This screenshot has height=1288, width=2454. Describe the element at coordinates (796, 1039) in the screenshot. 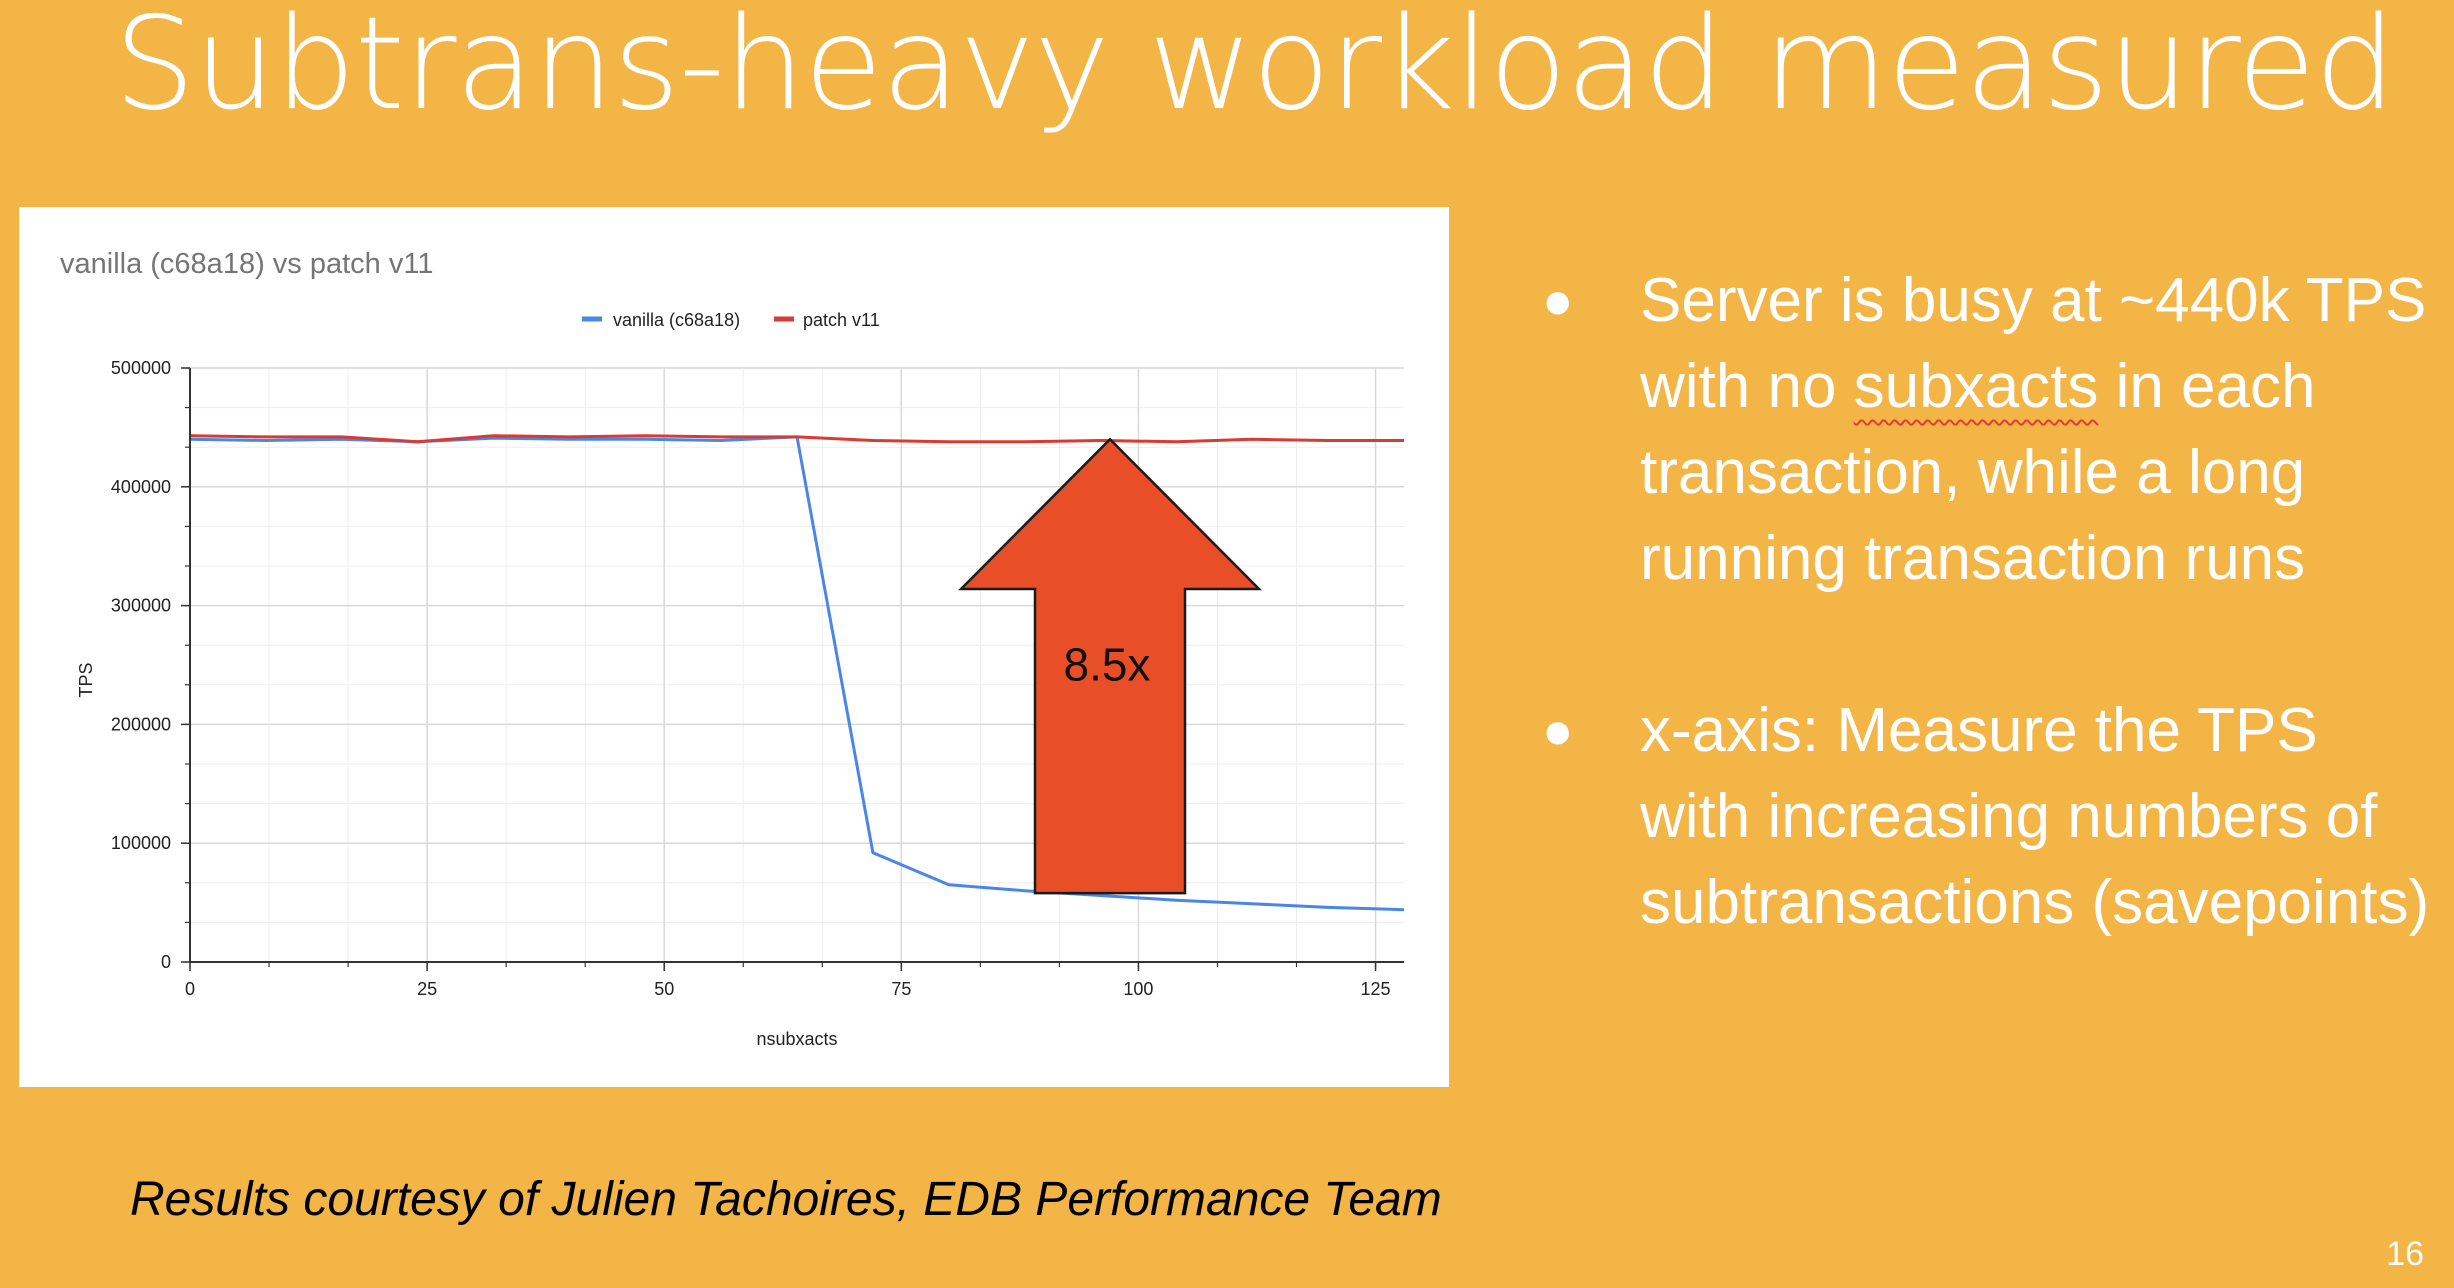

I see `x-axis-label: nsubxacts` at that location.